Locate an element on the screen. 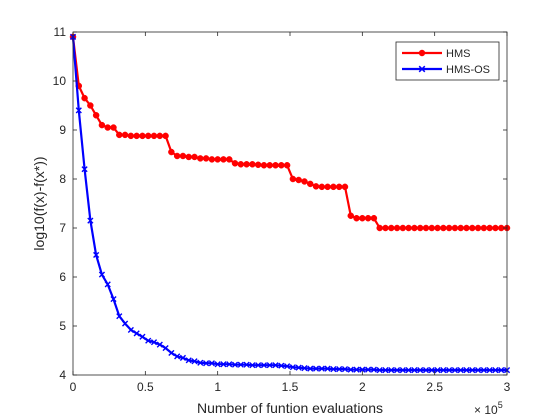 The image size is (560, 420). legend: HMS HMS-OS is located at coordinates (447, 61).